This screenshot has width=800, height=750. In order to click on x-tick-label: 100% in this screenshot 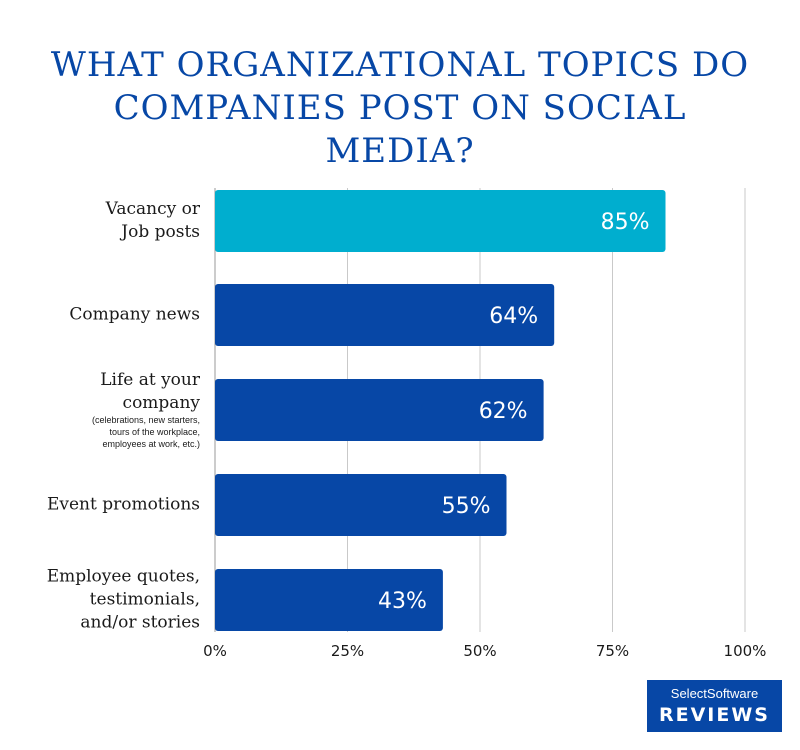, I will do `click(745, 651)`.